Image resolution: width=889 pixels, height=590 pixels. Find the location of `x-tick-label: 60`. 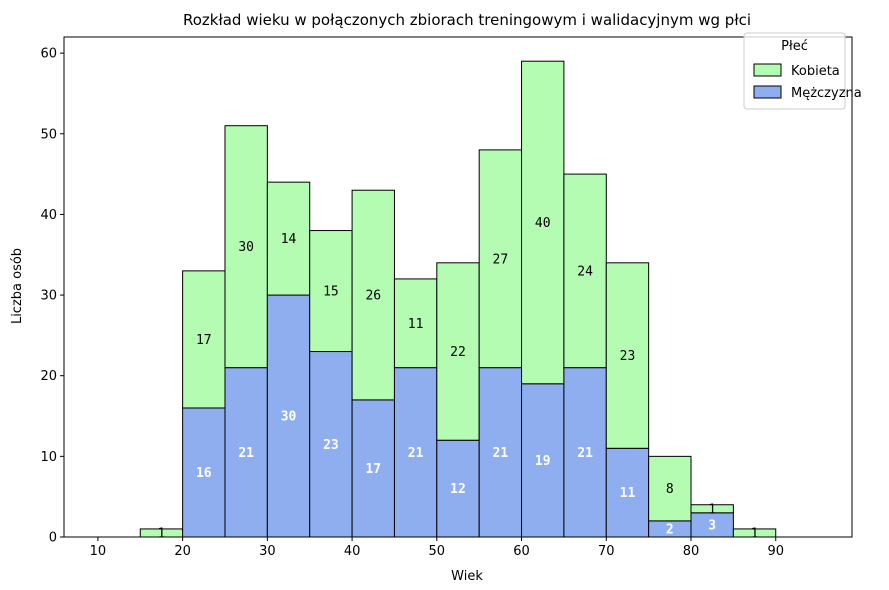

x-tick-label: 60 is located at coordinates (521, 551).